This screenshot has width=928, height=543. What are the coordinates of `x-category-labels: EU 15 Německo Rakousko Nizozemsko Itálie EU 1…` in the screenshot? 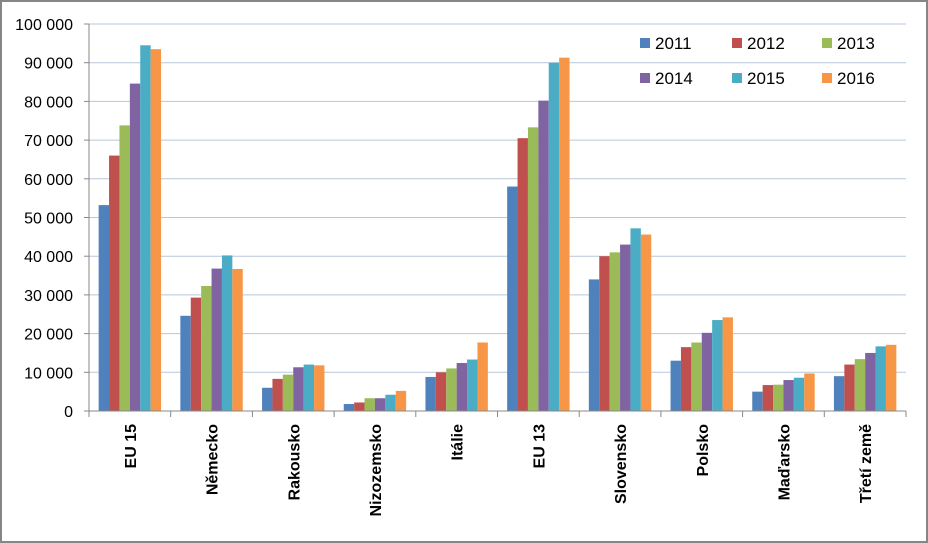 It's located at (499, 470).